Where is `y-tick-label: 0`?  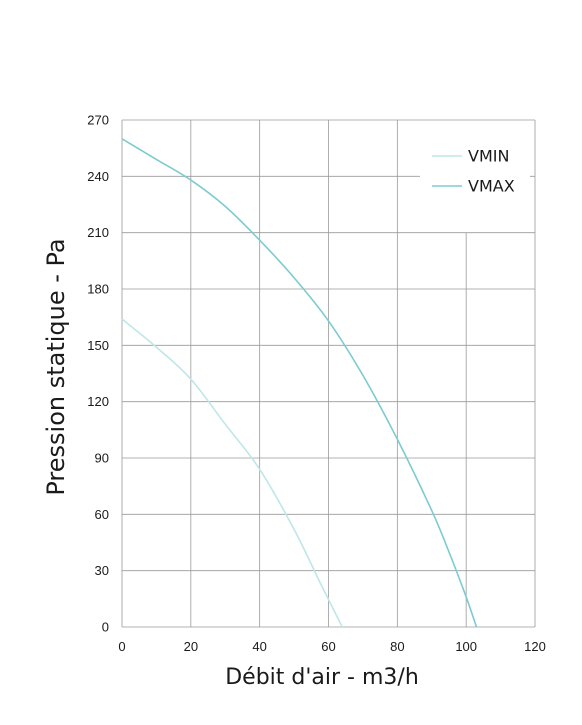
y-tick-label: 0 is located at coordinates (105, 627).